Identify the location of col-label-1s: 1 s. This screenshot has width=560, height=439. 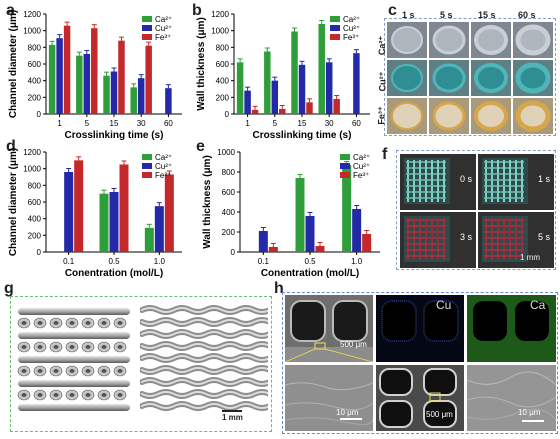
(408, 15).